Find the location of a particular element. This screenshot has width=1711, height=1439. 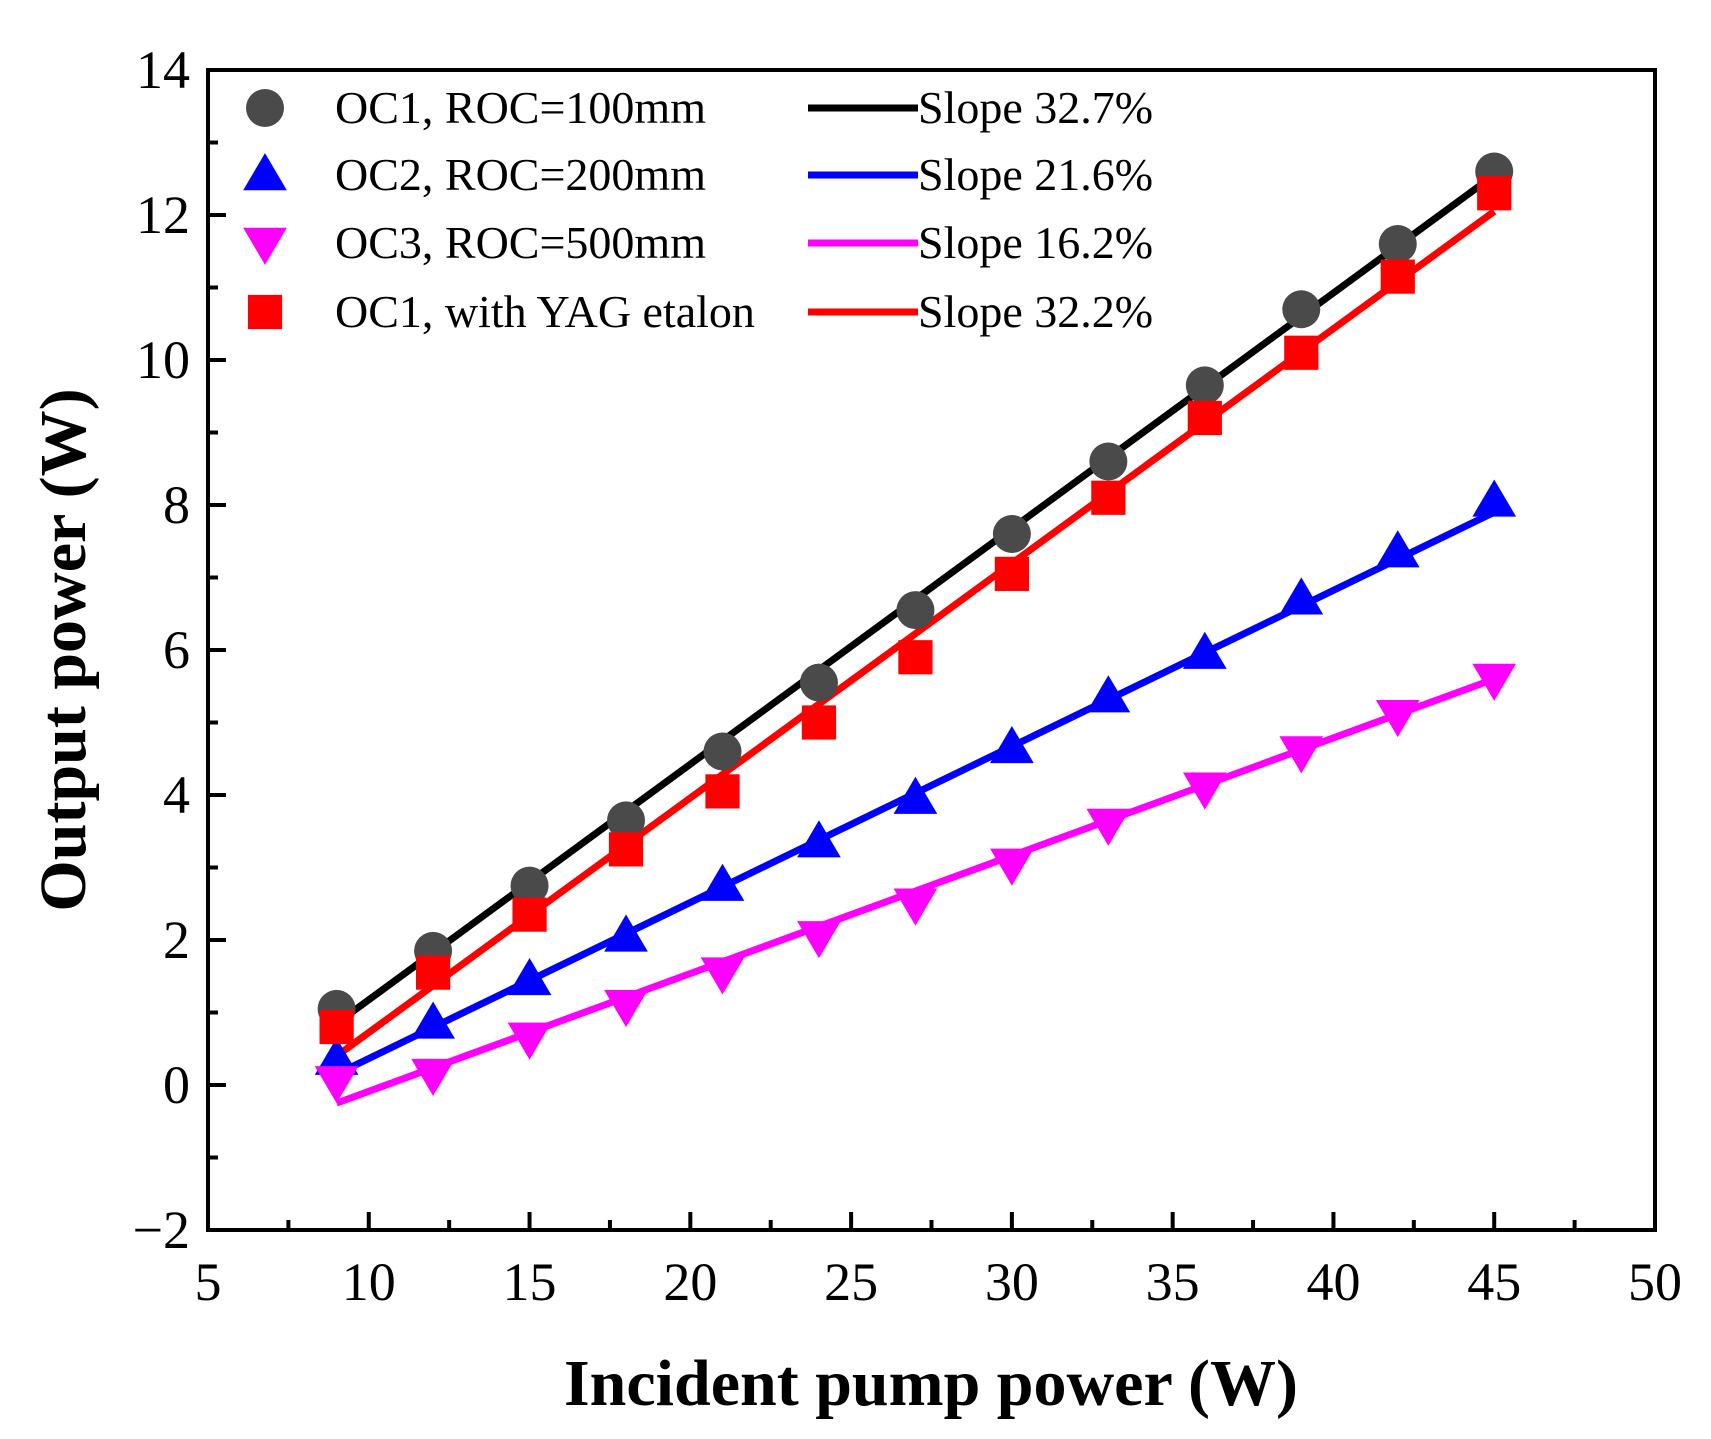

legend-fit-label-2: Slope 21.6% is located at coordinates (1035, 174).